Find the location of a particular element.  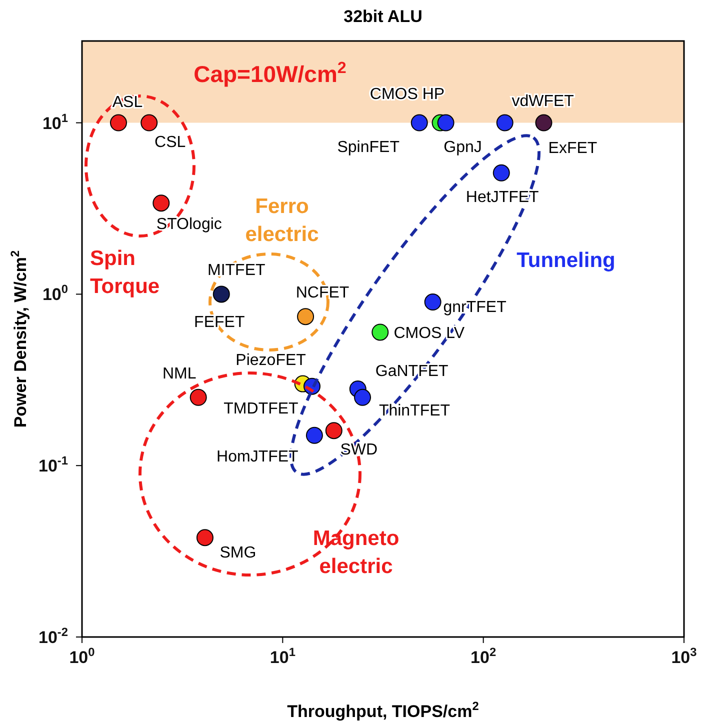

x-tick-label: 10$^{0}$ is located at coordinates (82, 656).